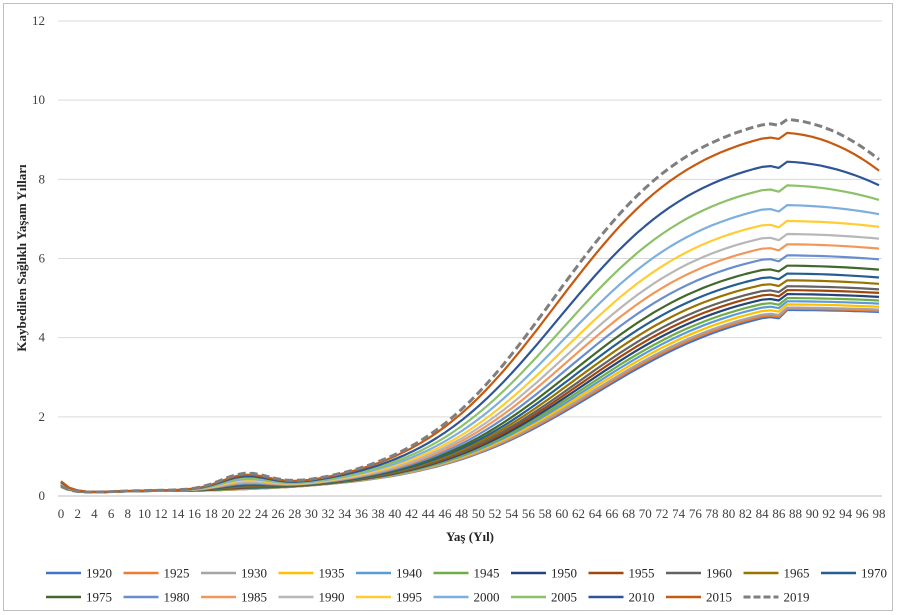 This screenshot has width=898, height=615. I want to click on x-tick-label: 40, so click(394, 513).